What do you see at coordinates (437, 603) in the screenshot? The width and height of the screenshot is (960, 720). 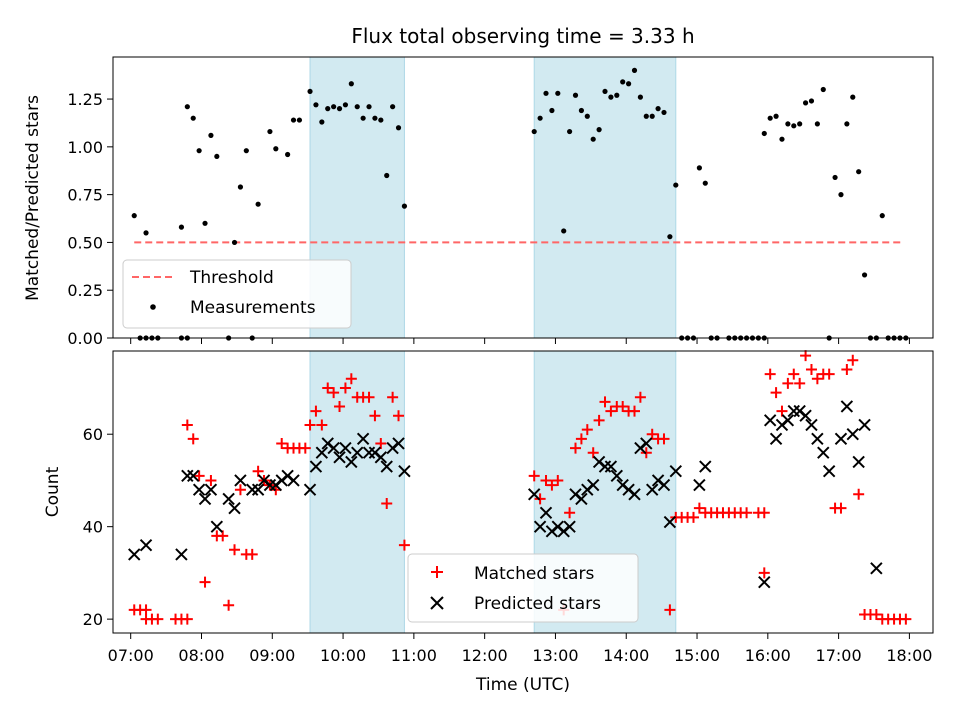 I see `legend-predicted-swatch` at bounding box center [437, 603].